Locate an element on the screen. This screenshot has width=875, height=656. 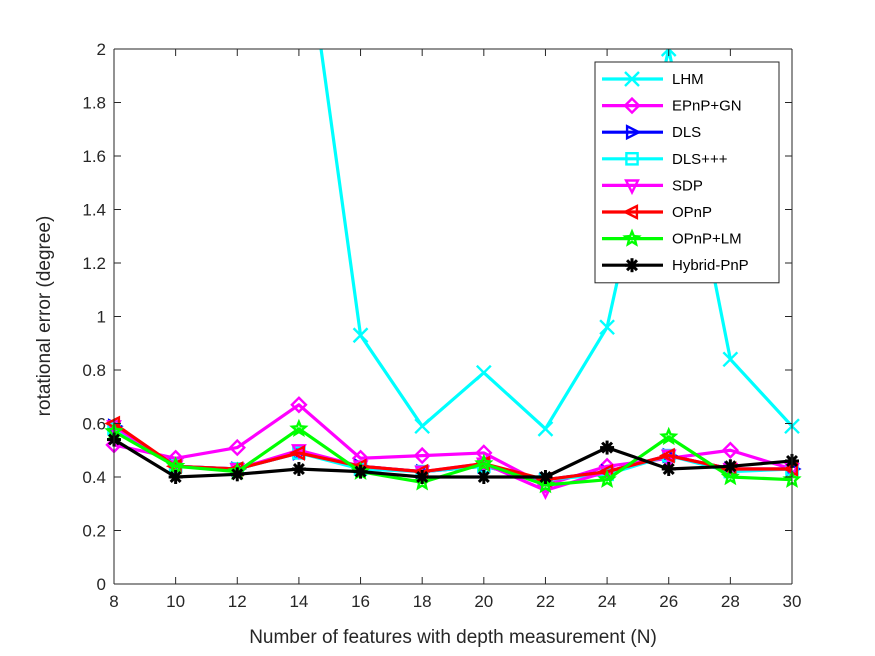
legend-item-lhm: LHM is located at coordinates (653, 79).